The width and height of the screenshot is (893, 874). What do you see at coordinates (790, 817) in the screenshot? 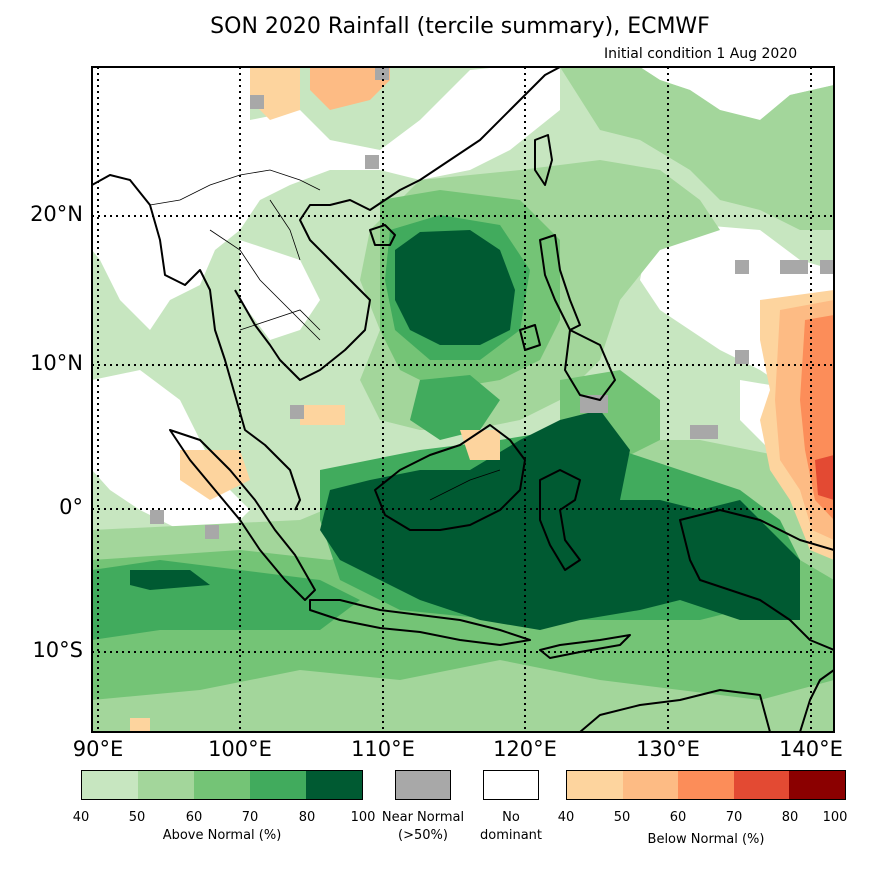
I see `below-tick: 80` at bounding box center [790, 817].